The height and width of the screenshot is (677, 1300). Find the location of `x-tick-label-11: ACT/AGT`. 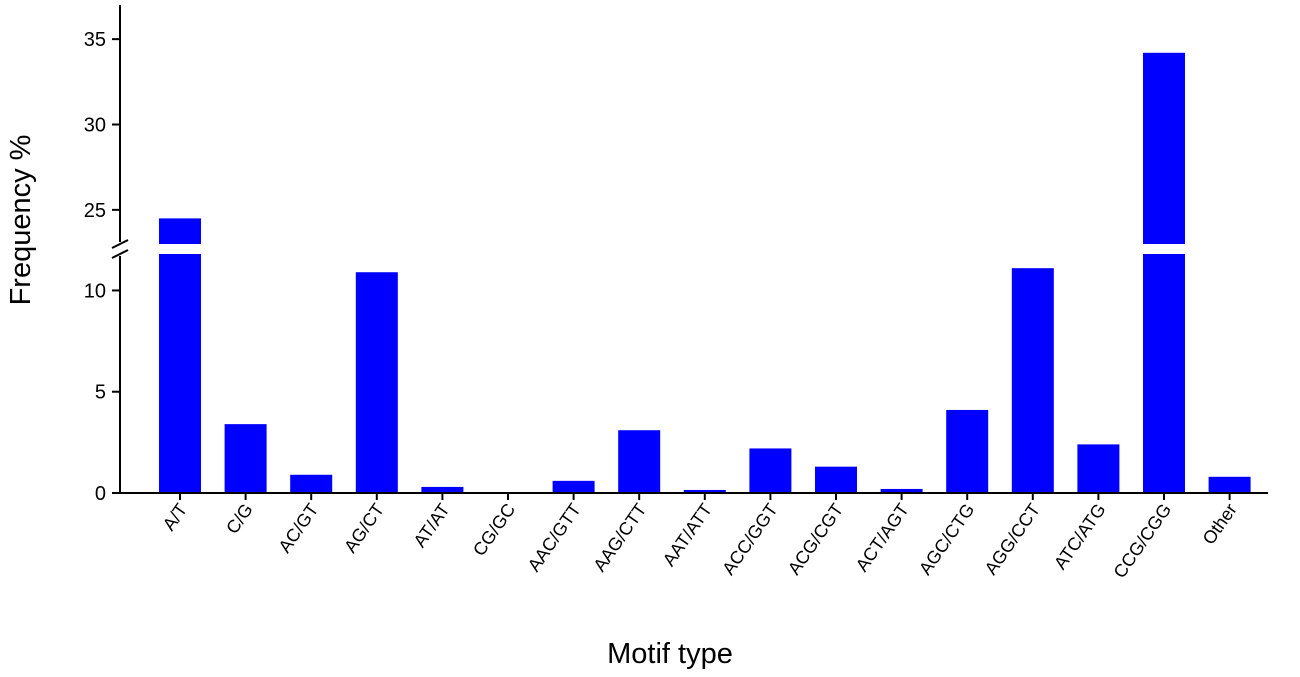

x-tick-label-11: ACT/AGT is located at coordinates (882, 537).